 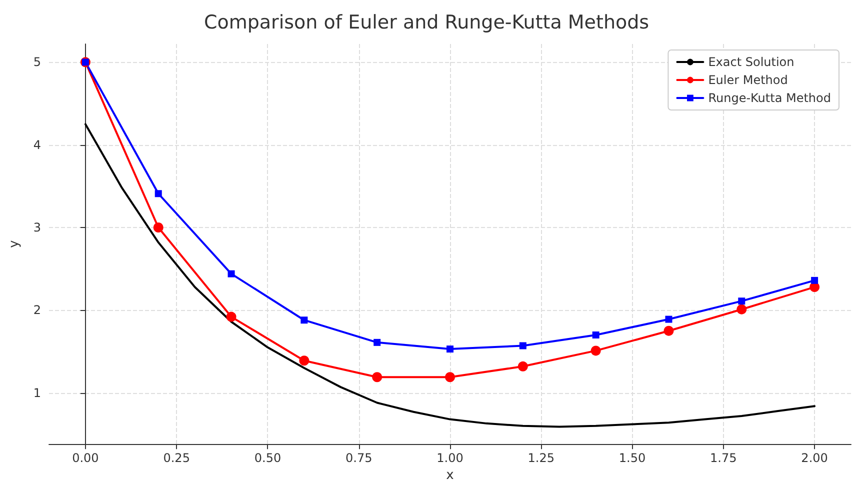 What do you see at coordinates (268, 458) in the screenshot?
I see `x-tick-label: 0.50` at bounding box center [268, 458].